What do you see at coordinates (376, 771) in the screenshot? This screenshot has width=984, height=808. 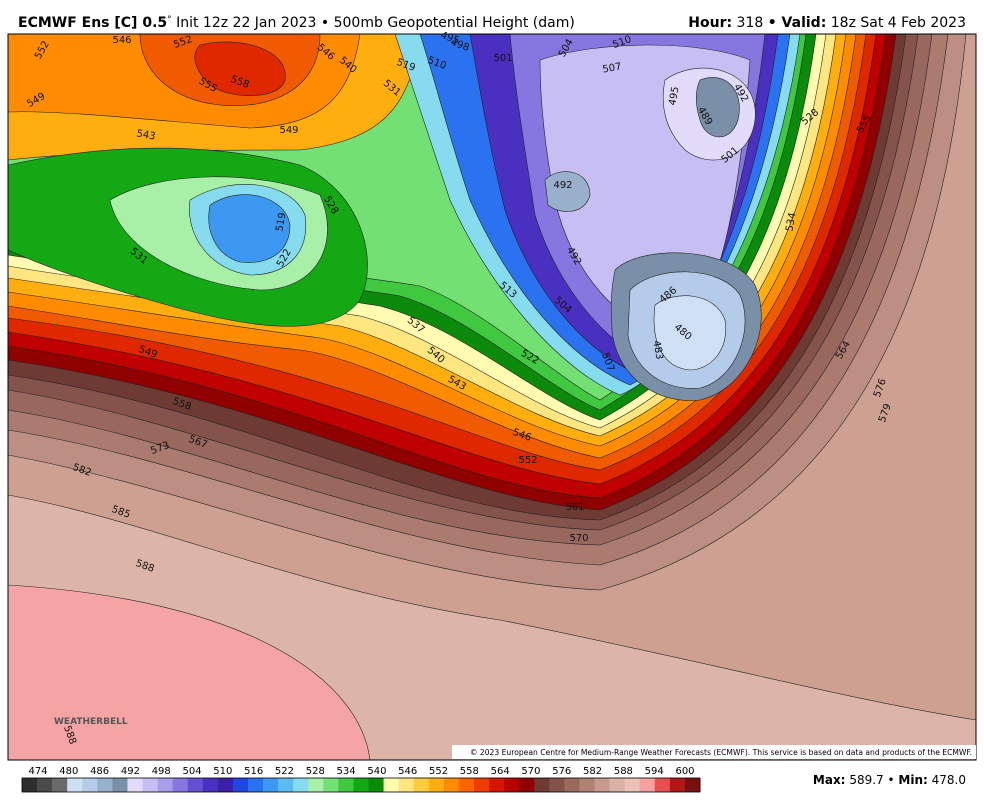 I see `colorbar-label: 540` at bounding box center [376, 771].